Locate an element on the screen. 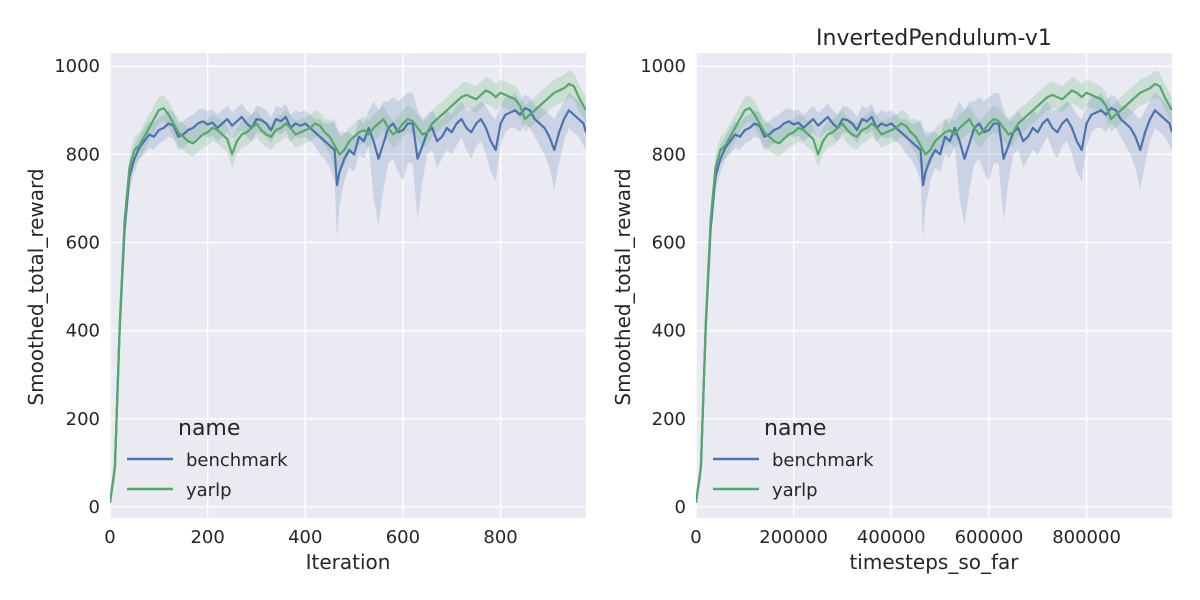  right-legend-title: name is located at coordinates (795, 428).